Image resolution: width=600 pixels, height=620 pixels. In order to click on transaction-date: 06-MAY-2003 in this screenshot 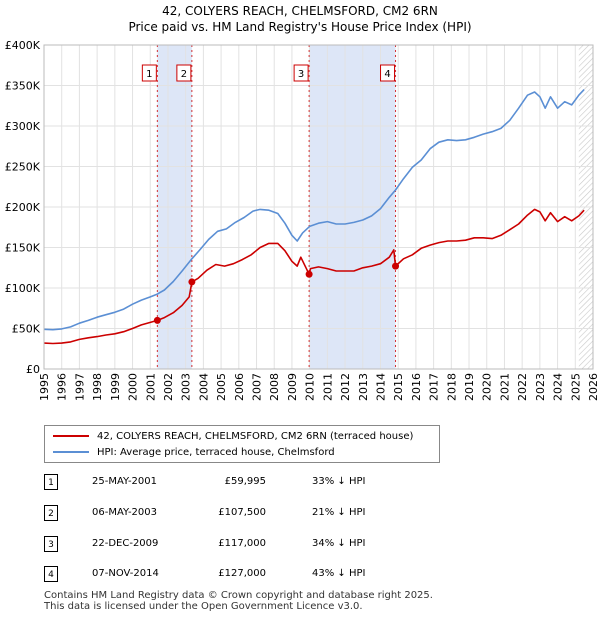, I will do `click(125, 512)`.